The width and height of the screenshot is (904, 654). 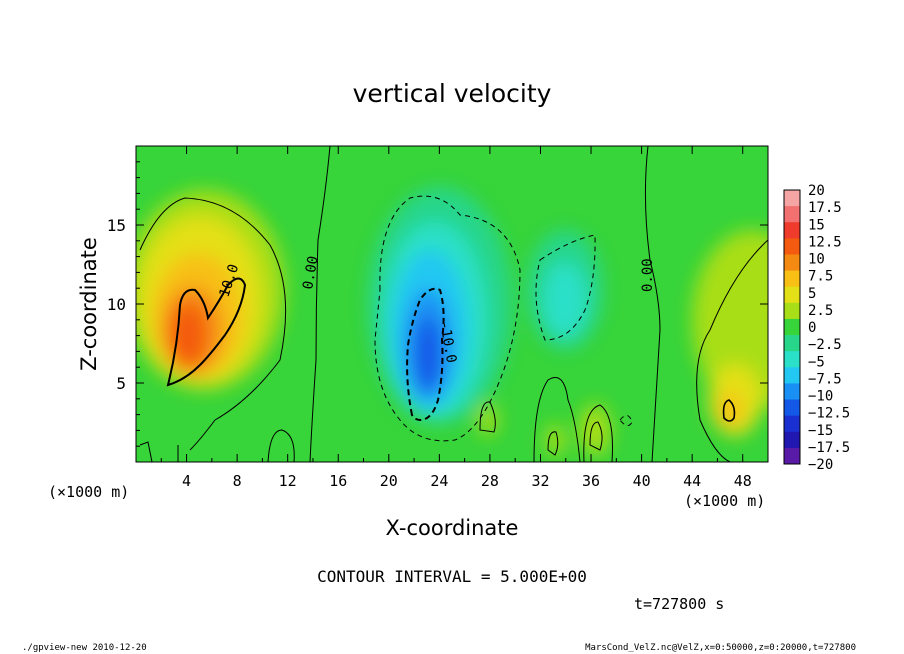 What do you see at coordinates (829, 448) in the screenshot?
I see `colorbar-label: −17.5` at bounding box center [829, 448].